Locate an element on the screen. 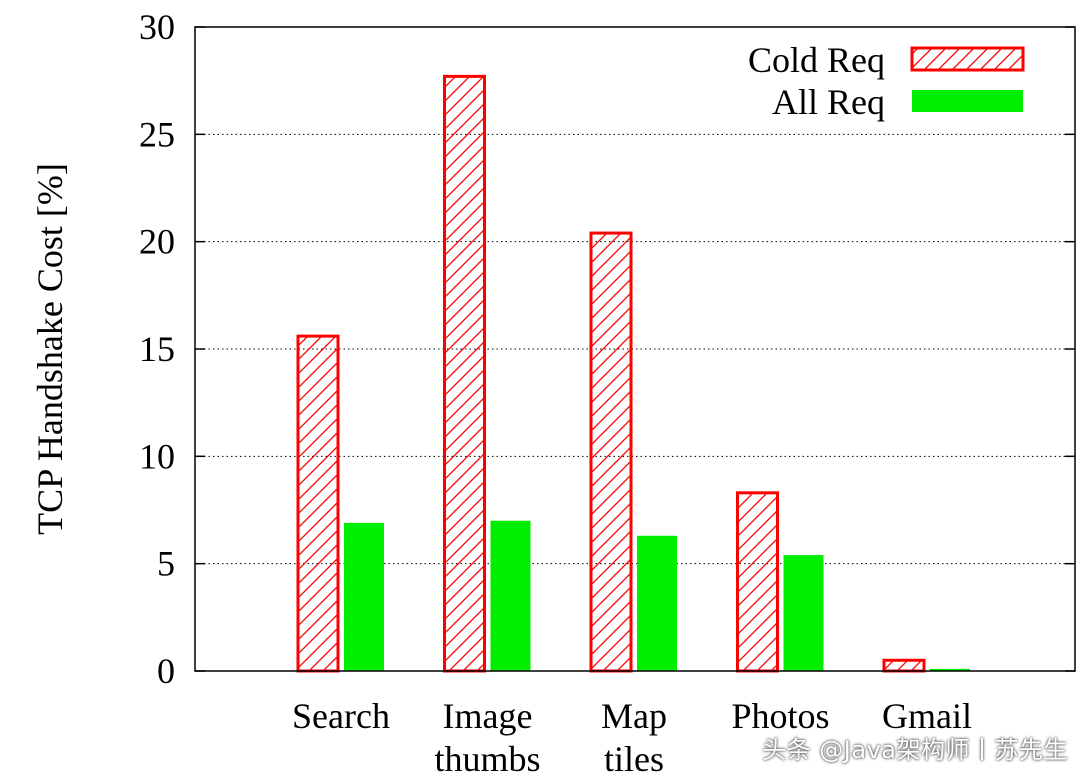  y-tick-label: 25 is located at coordinates (157, 134).